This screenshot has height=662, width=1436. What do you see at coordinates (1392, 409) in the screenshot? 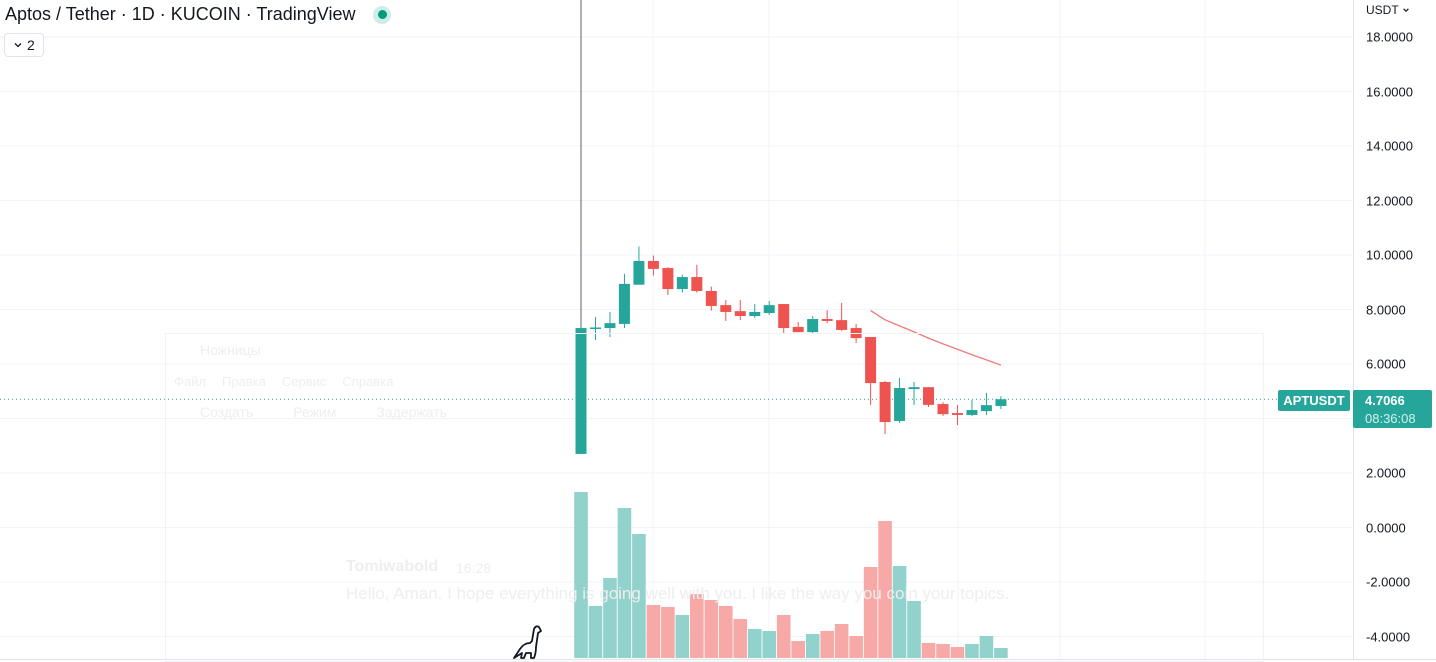
I see `last-price-tag: 4.7066 08:36:08` at bounding box center [1392, 409].